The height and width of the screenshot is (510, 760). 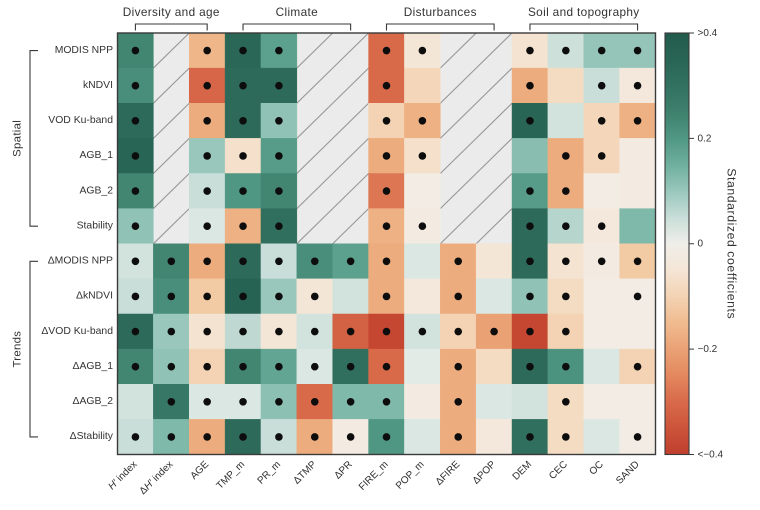 What do you see at coordinates (80, 120) in the screenshot?
I see `svg-text: VOD Ku-band` at bounding box center [80, 120].